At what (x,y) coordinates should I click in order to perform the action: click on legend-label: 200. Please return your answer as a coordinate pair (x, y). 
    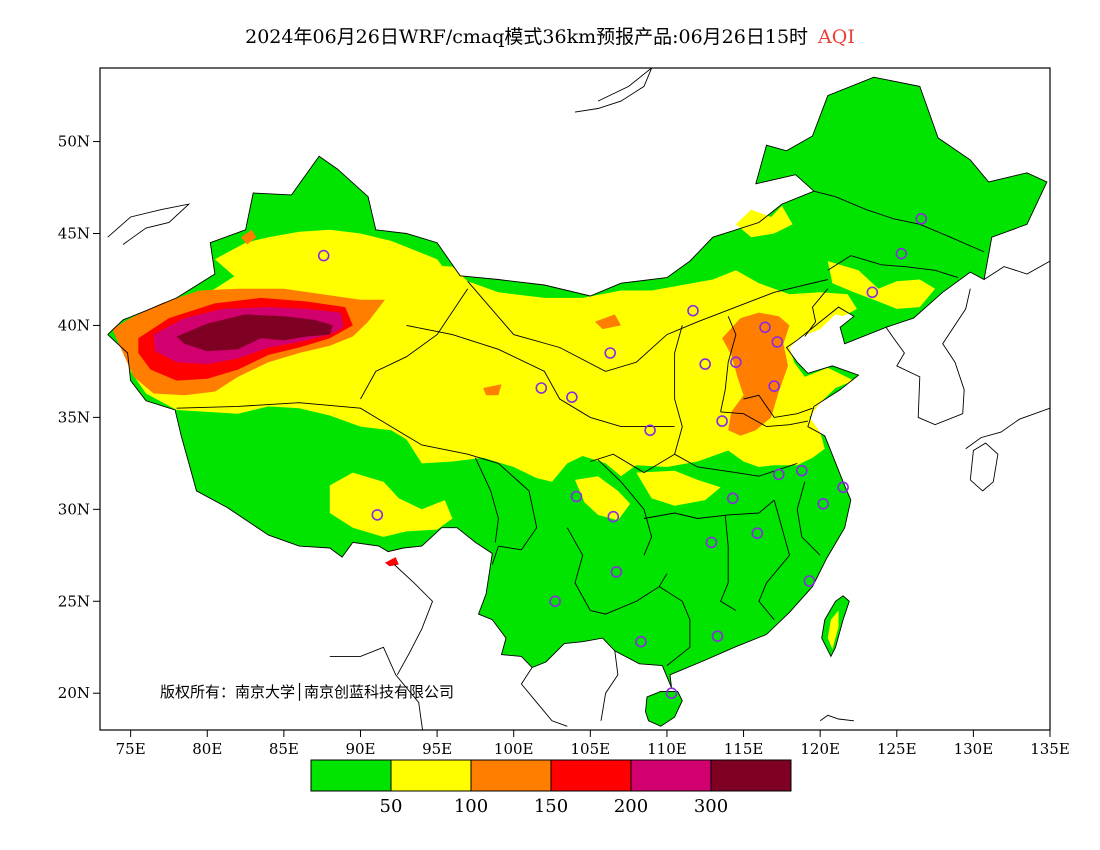
    Looking at the image, I should click on (631, 806).